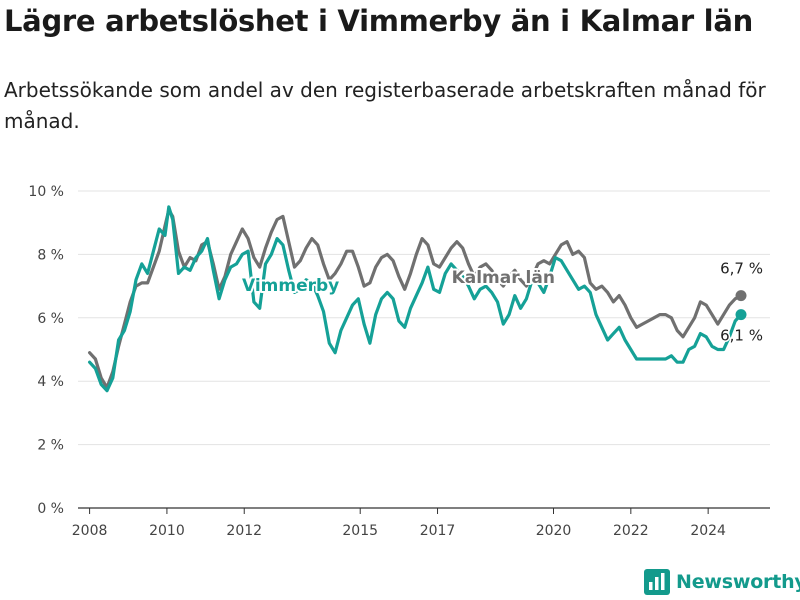 The width and height of the screenshot is (800, 600). Describe the element at coordinates (554, 531) in the screenshot. I see `x-tick-label: 2020` at that location.